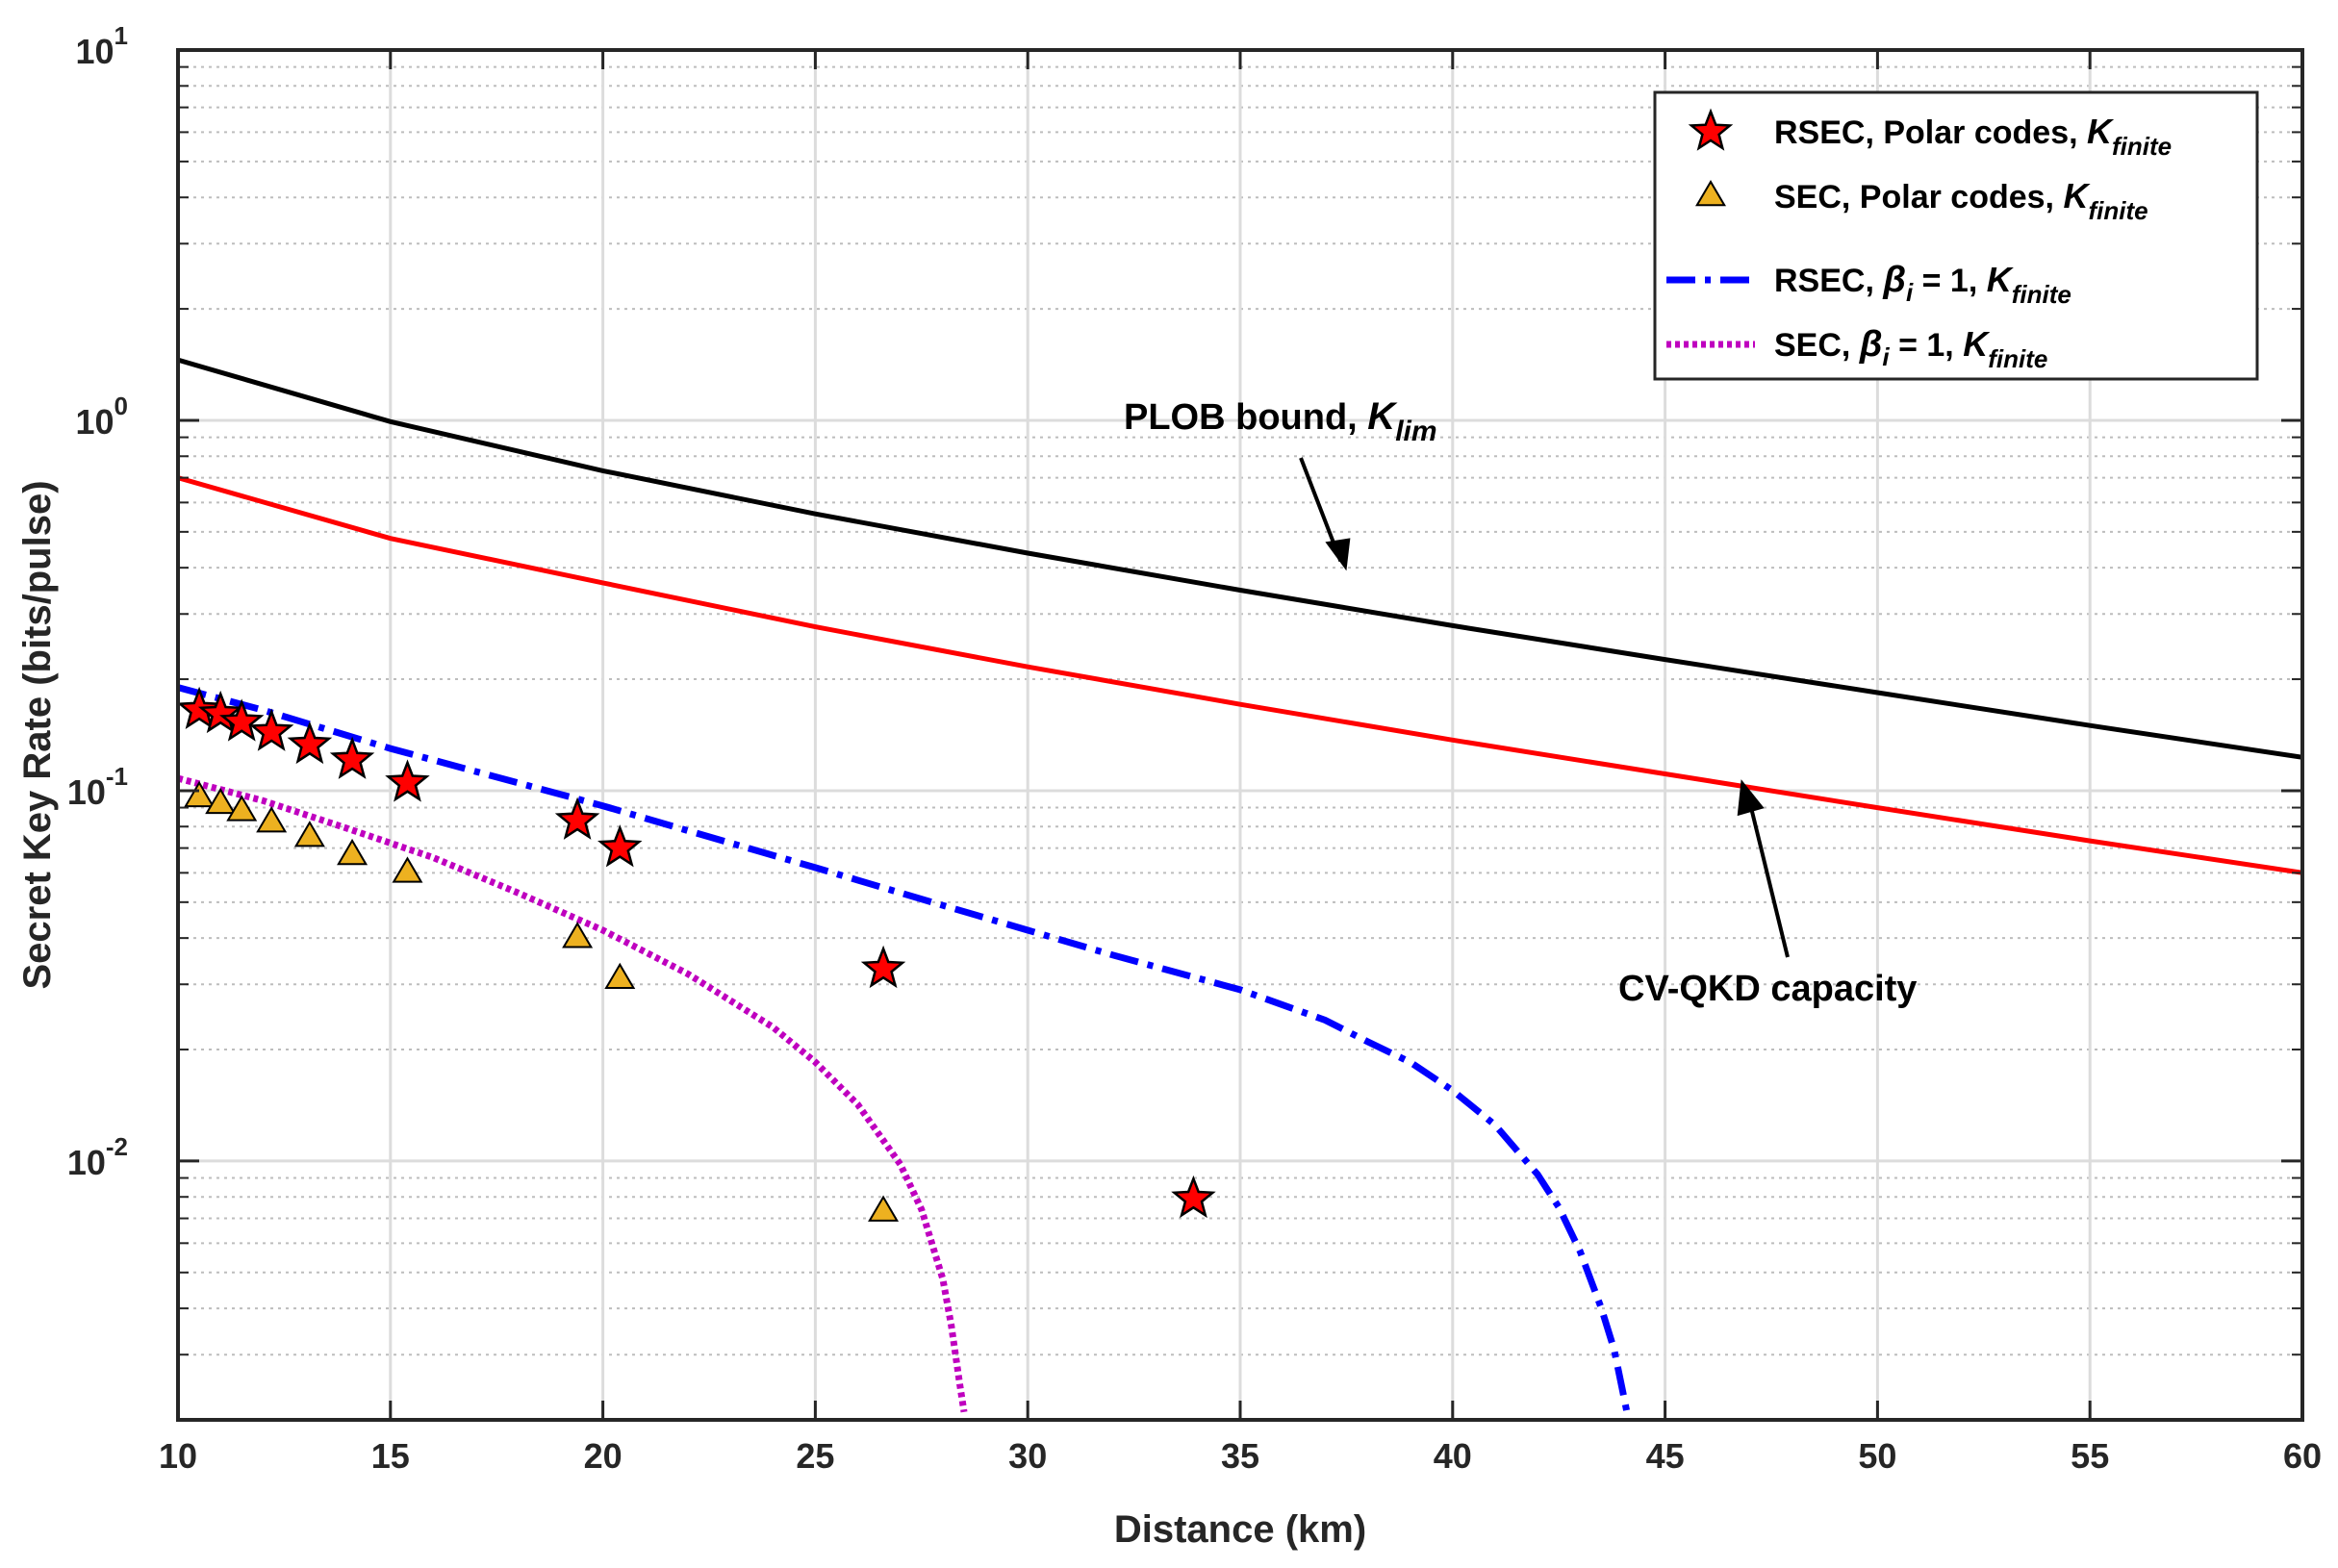 The image size is (2338, 1568). What do you see at coordinates (1973, 136) in the screenshot?
I see `legend-entry-0: RSEC, Polar codes, Kfinite` at bounding box center [1973, 136].